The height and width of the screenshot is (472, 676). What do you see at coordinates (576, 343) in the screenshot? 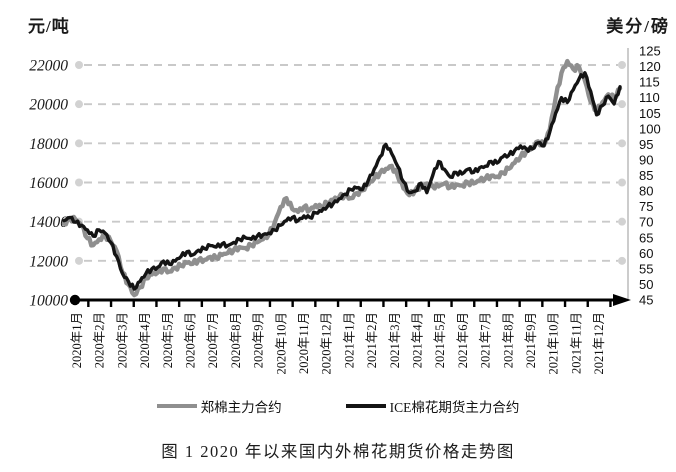
I see `svg-text: 2021年11月` at bounding box center [576, 343].